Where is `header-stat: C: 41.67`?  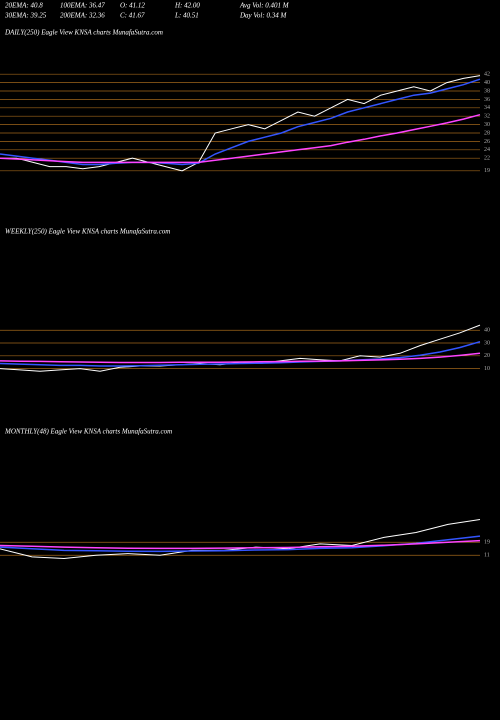
header-stat: C: 41.67 is located at coordinates (132, 16).